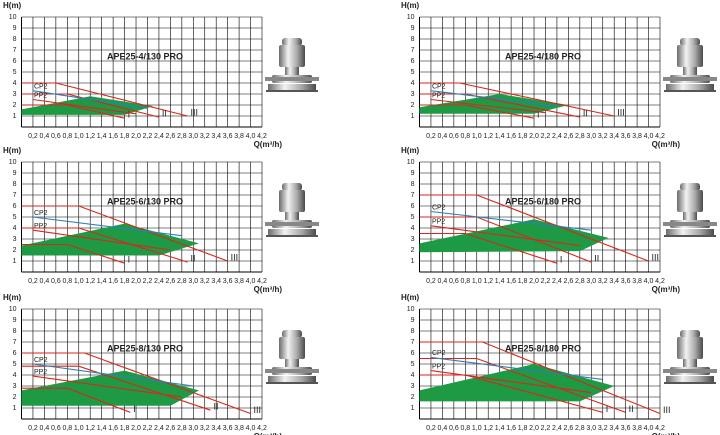 This screenshot has height=435, width=720. I want to click on curve-label: II, so click(164, 113).